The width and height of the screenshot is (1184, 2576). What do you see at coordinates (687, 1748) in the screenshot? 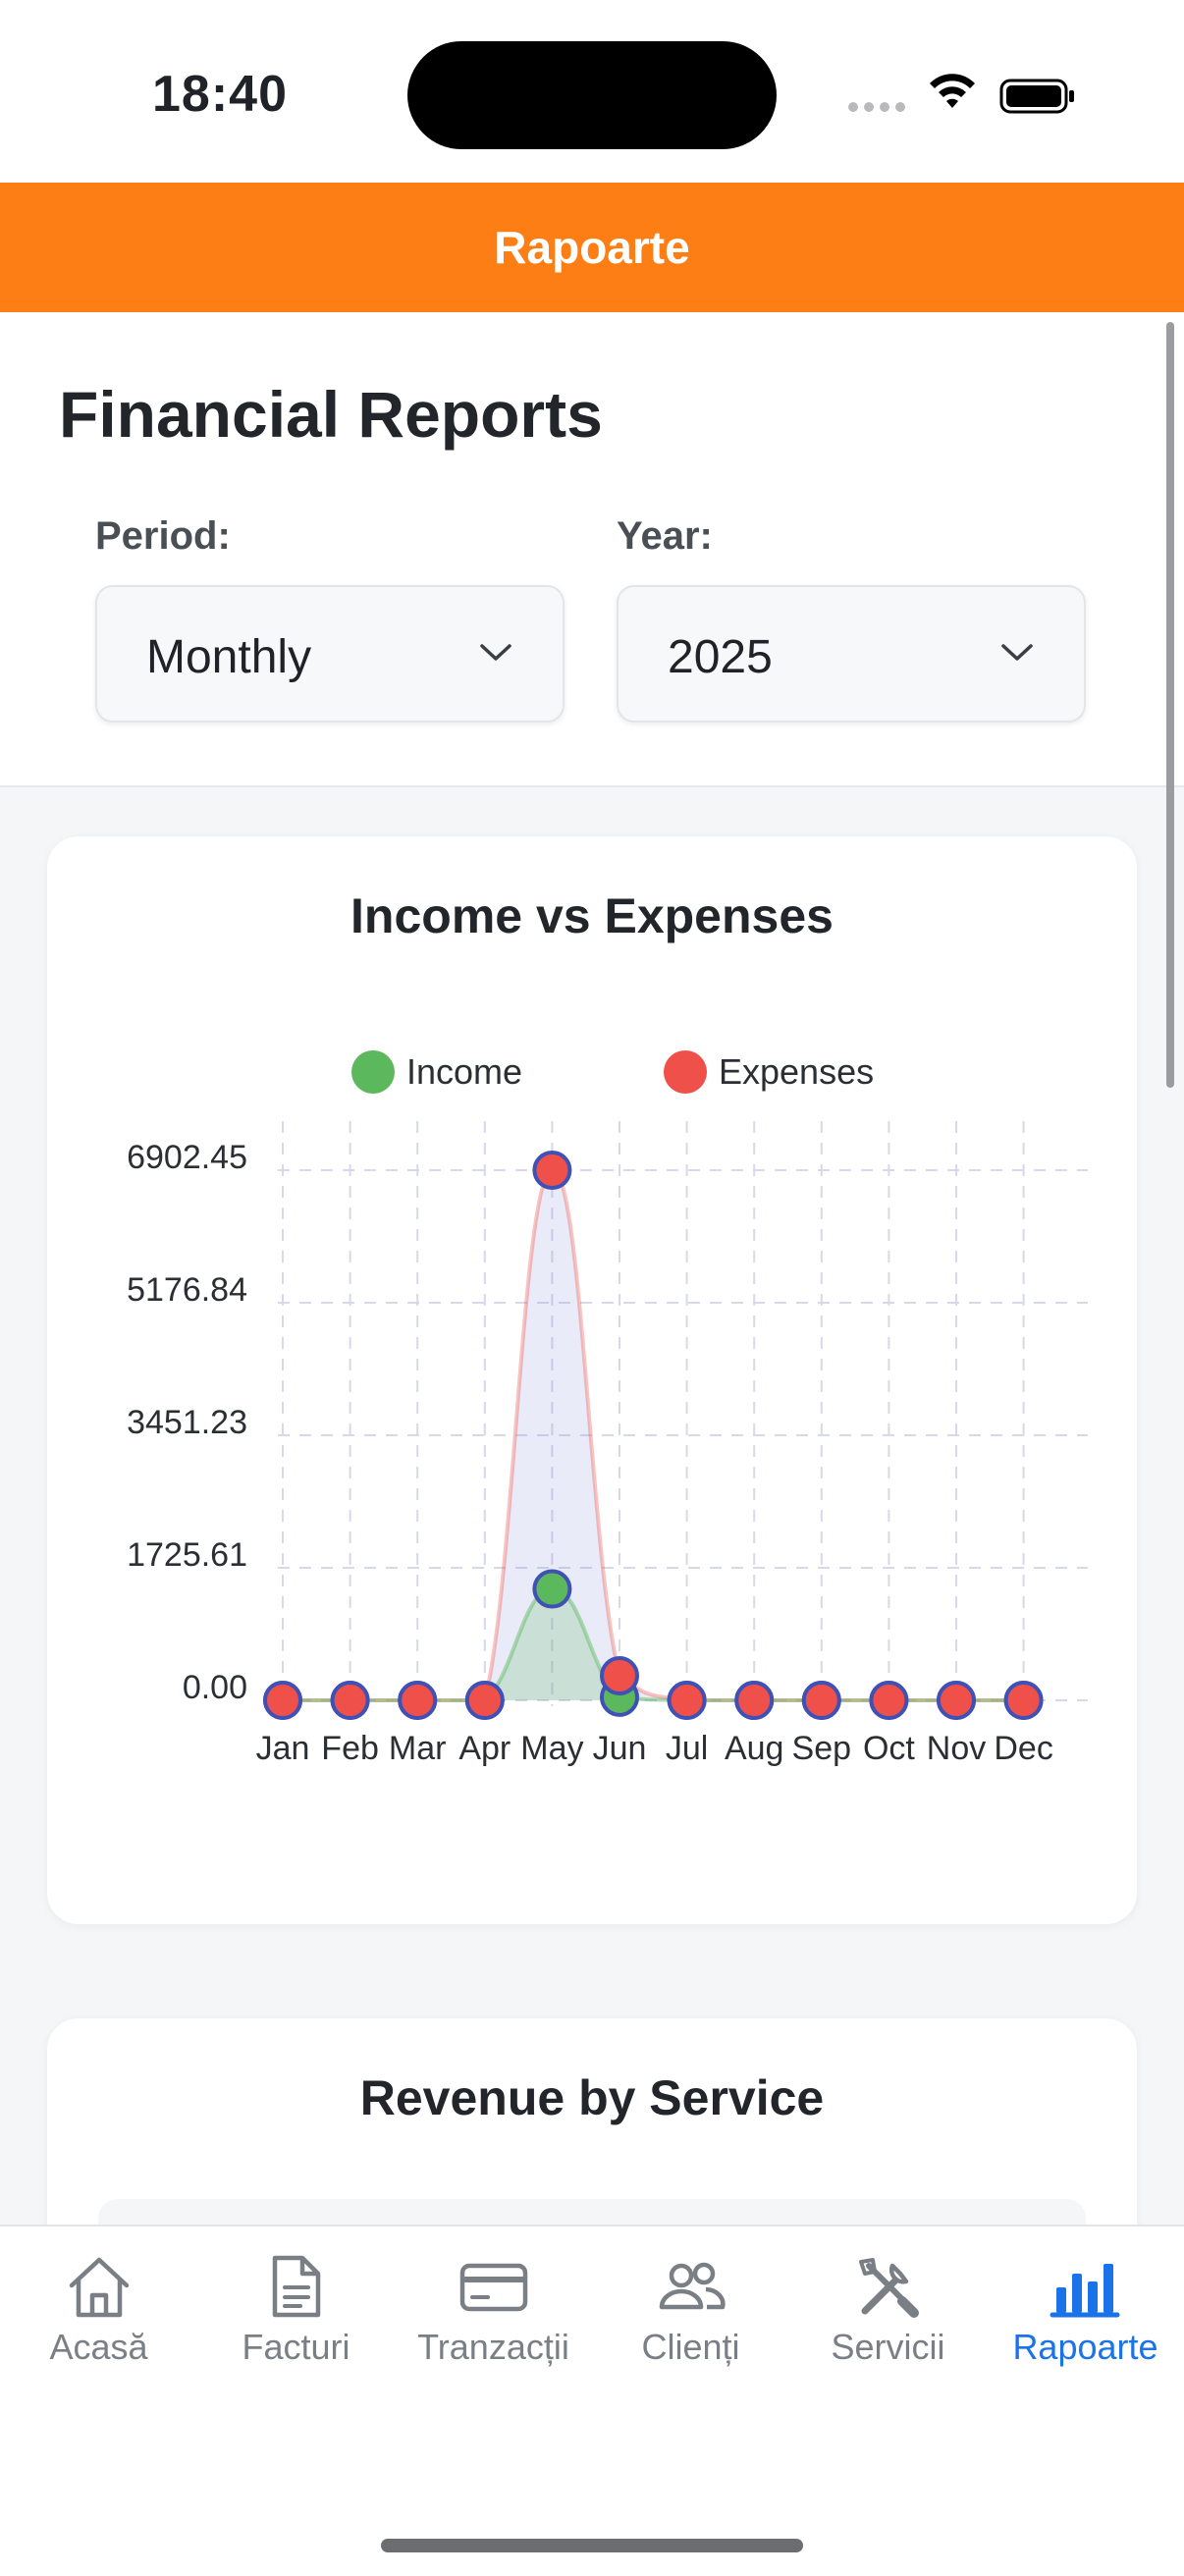
I see `x-tick-label: Jul` at bounding box center [687, 1748].